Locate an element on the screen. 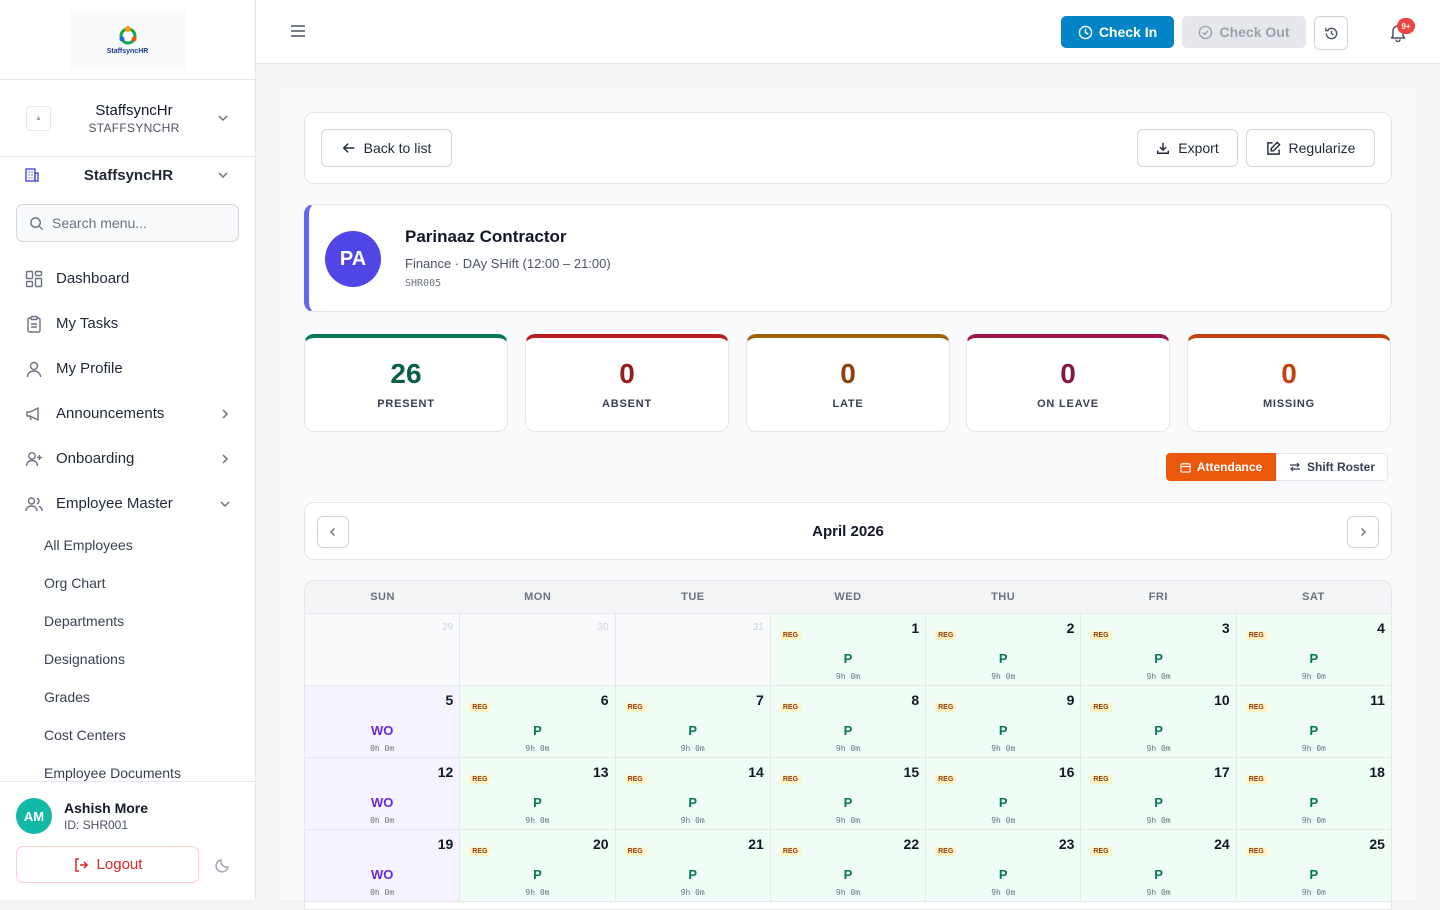 This screenshot has height=910, width=1440. stat-label: MISSING is located at coordinates (1289, 404).